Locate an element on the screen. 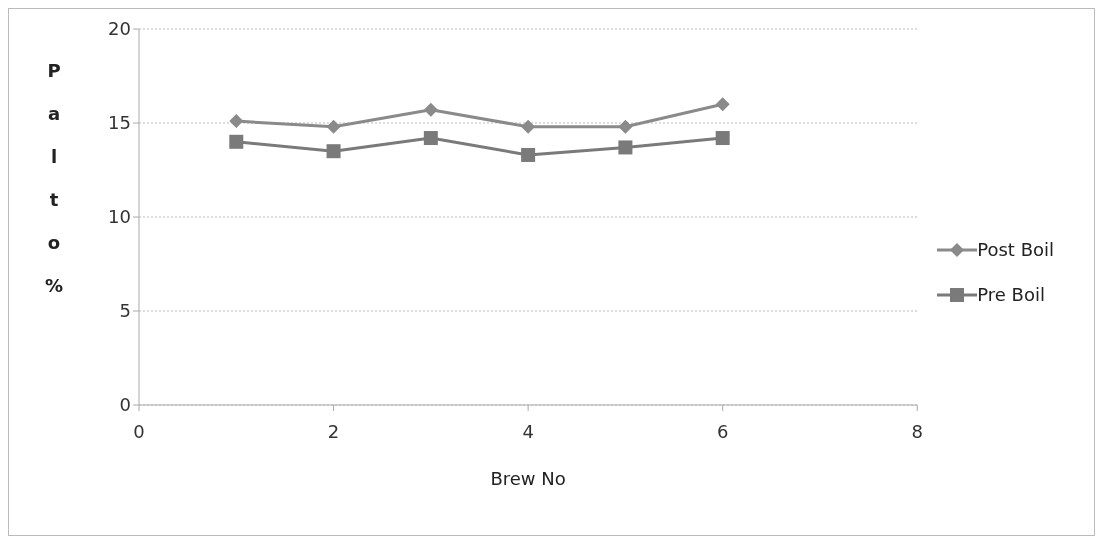  y-tick-label: 20 is located at coordinates (119, 29).